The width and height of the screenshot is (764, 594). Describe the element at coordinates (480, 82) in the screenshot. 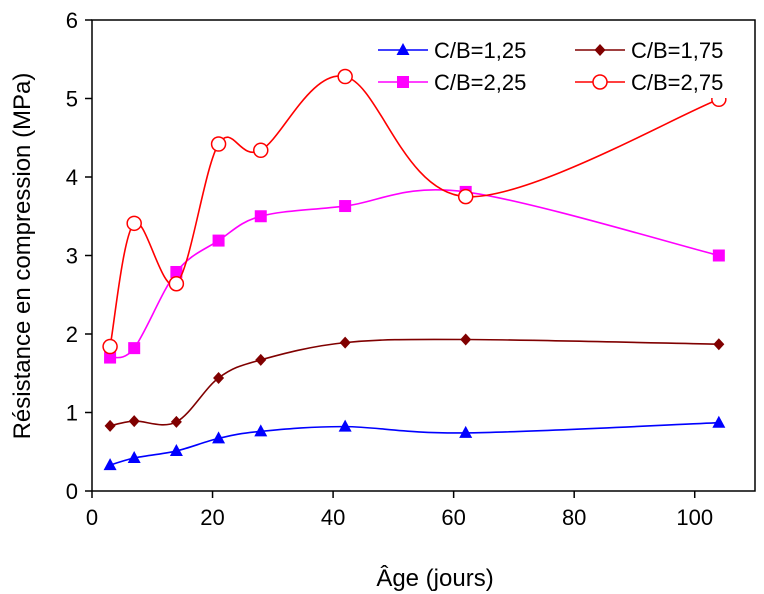

I see `legend-label: C/B=2,25` at that location.